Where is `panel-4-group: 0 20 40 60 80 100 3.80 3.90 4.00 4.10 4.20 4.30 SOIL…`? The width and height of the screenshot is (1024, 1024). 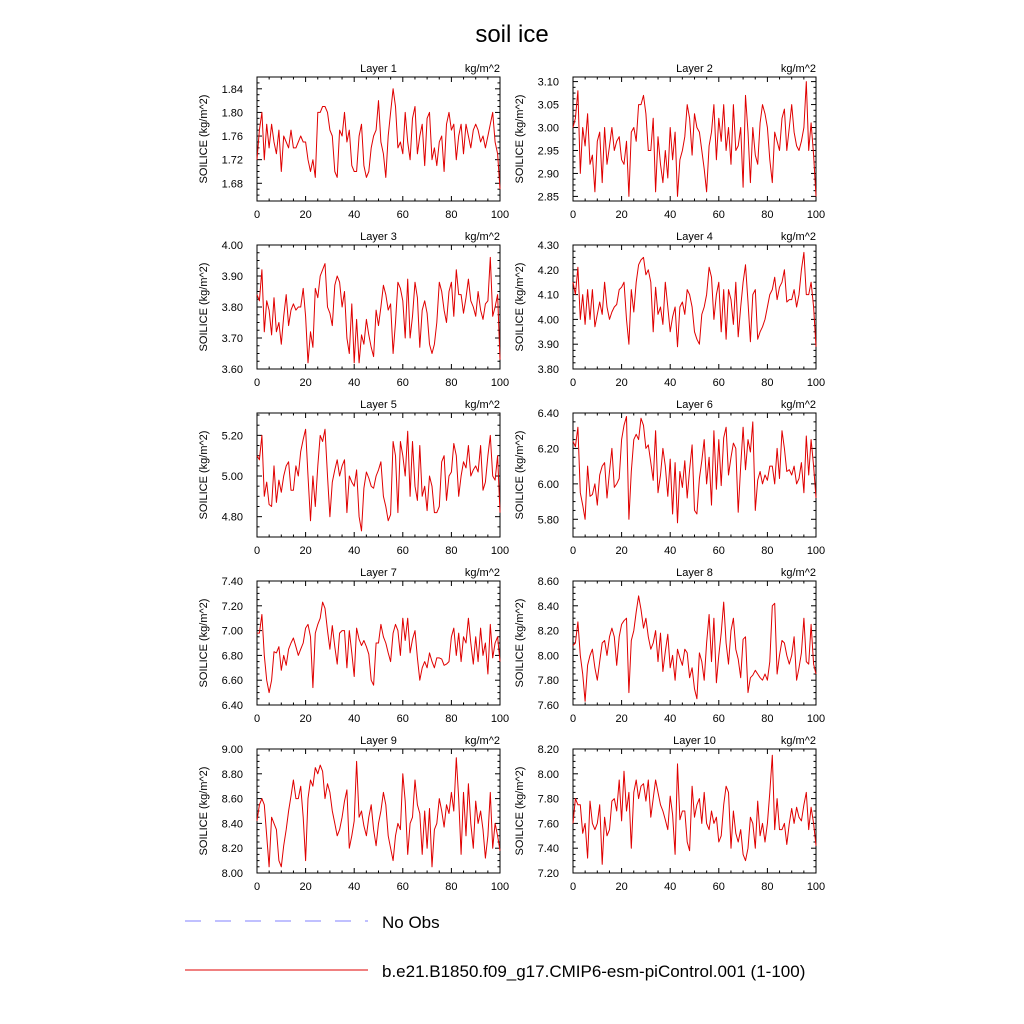 panel-4-group: 0 20 40 60 80 100 3.80 3.90 4.00 4.10 4.20 4.30 SOIL… is located at coordinates (669, 310).